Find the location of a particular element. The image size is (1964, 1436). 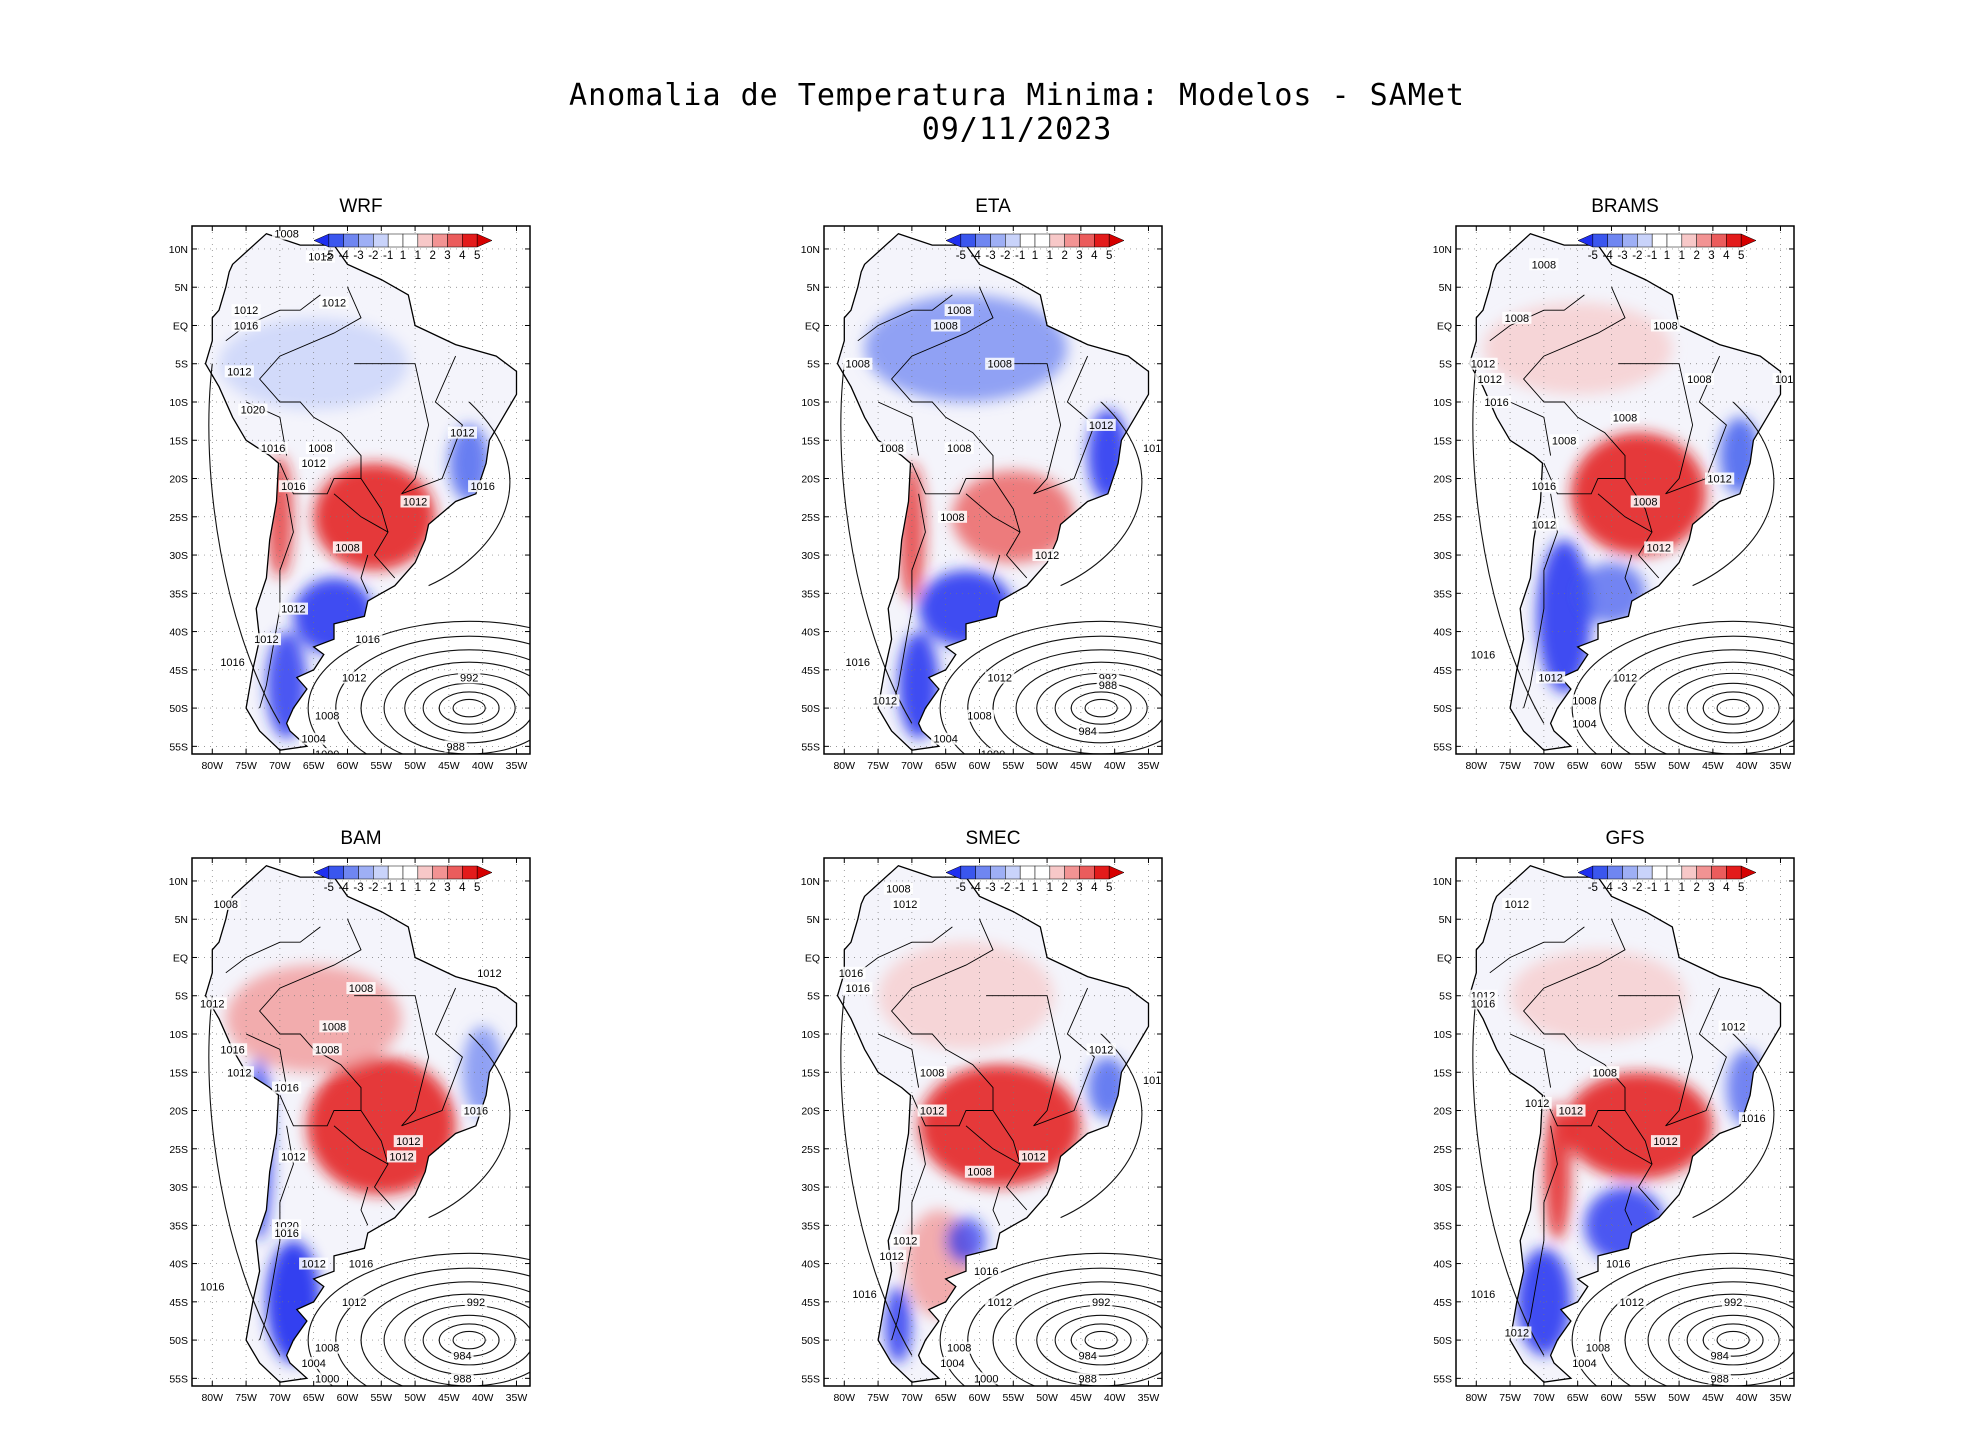

lat-label: 10S is located at coordinates (178, 403).